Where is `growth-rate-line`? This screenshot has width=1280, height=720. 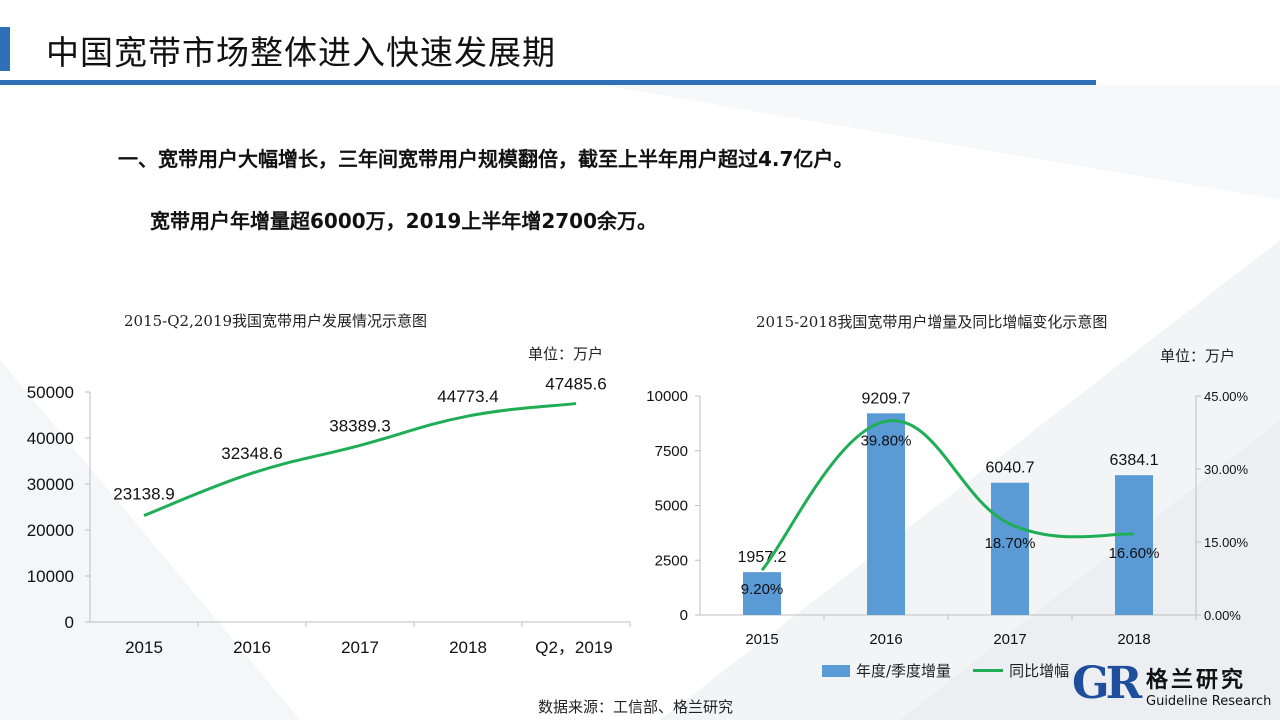
growth-rate-line is located at coordinates (947, 495).